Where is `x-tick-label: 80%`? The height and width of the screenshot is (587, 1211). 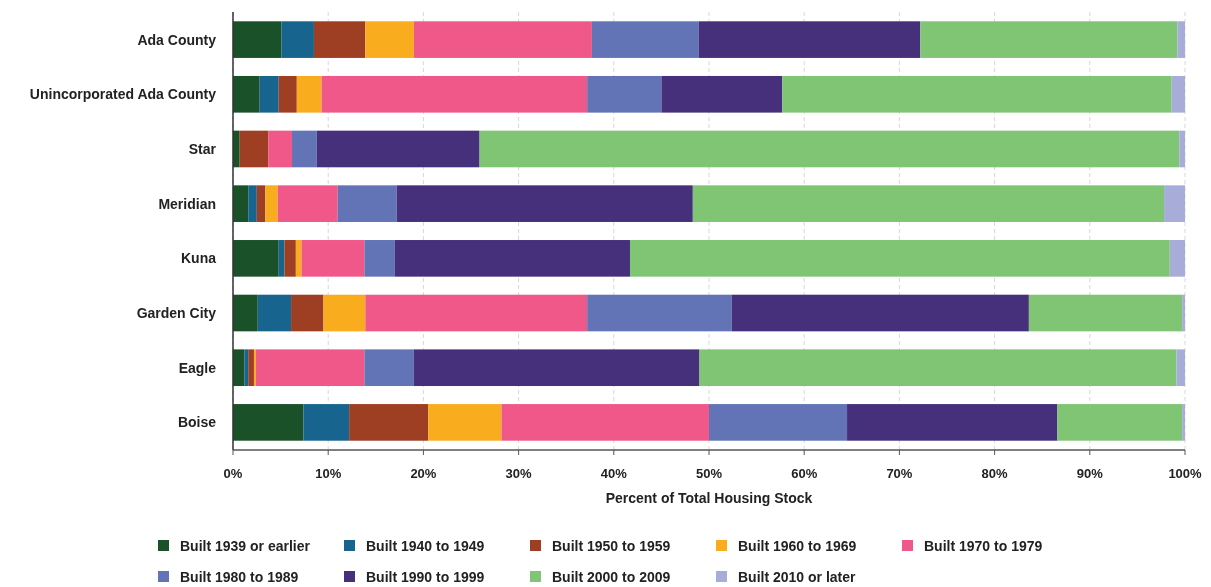
x-tick-label: 80% is located at coordinates (995, 473).